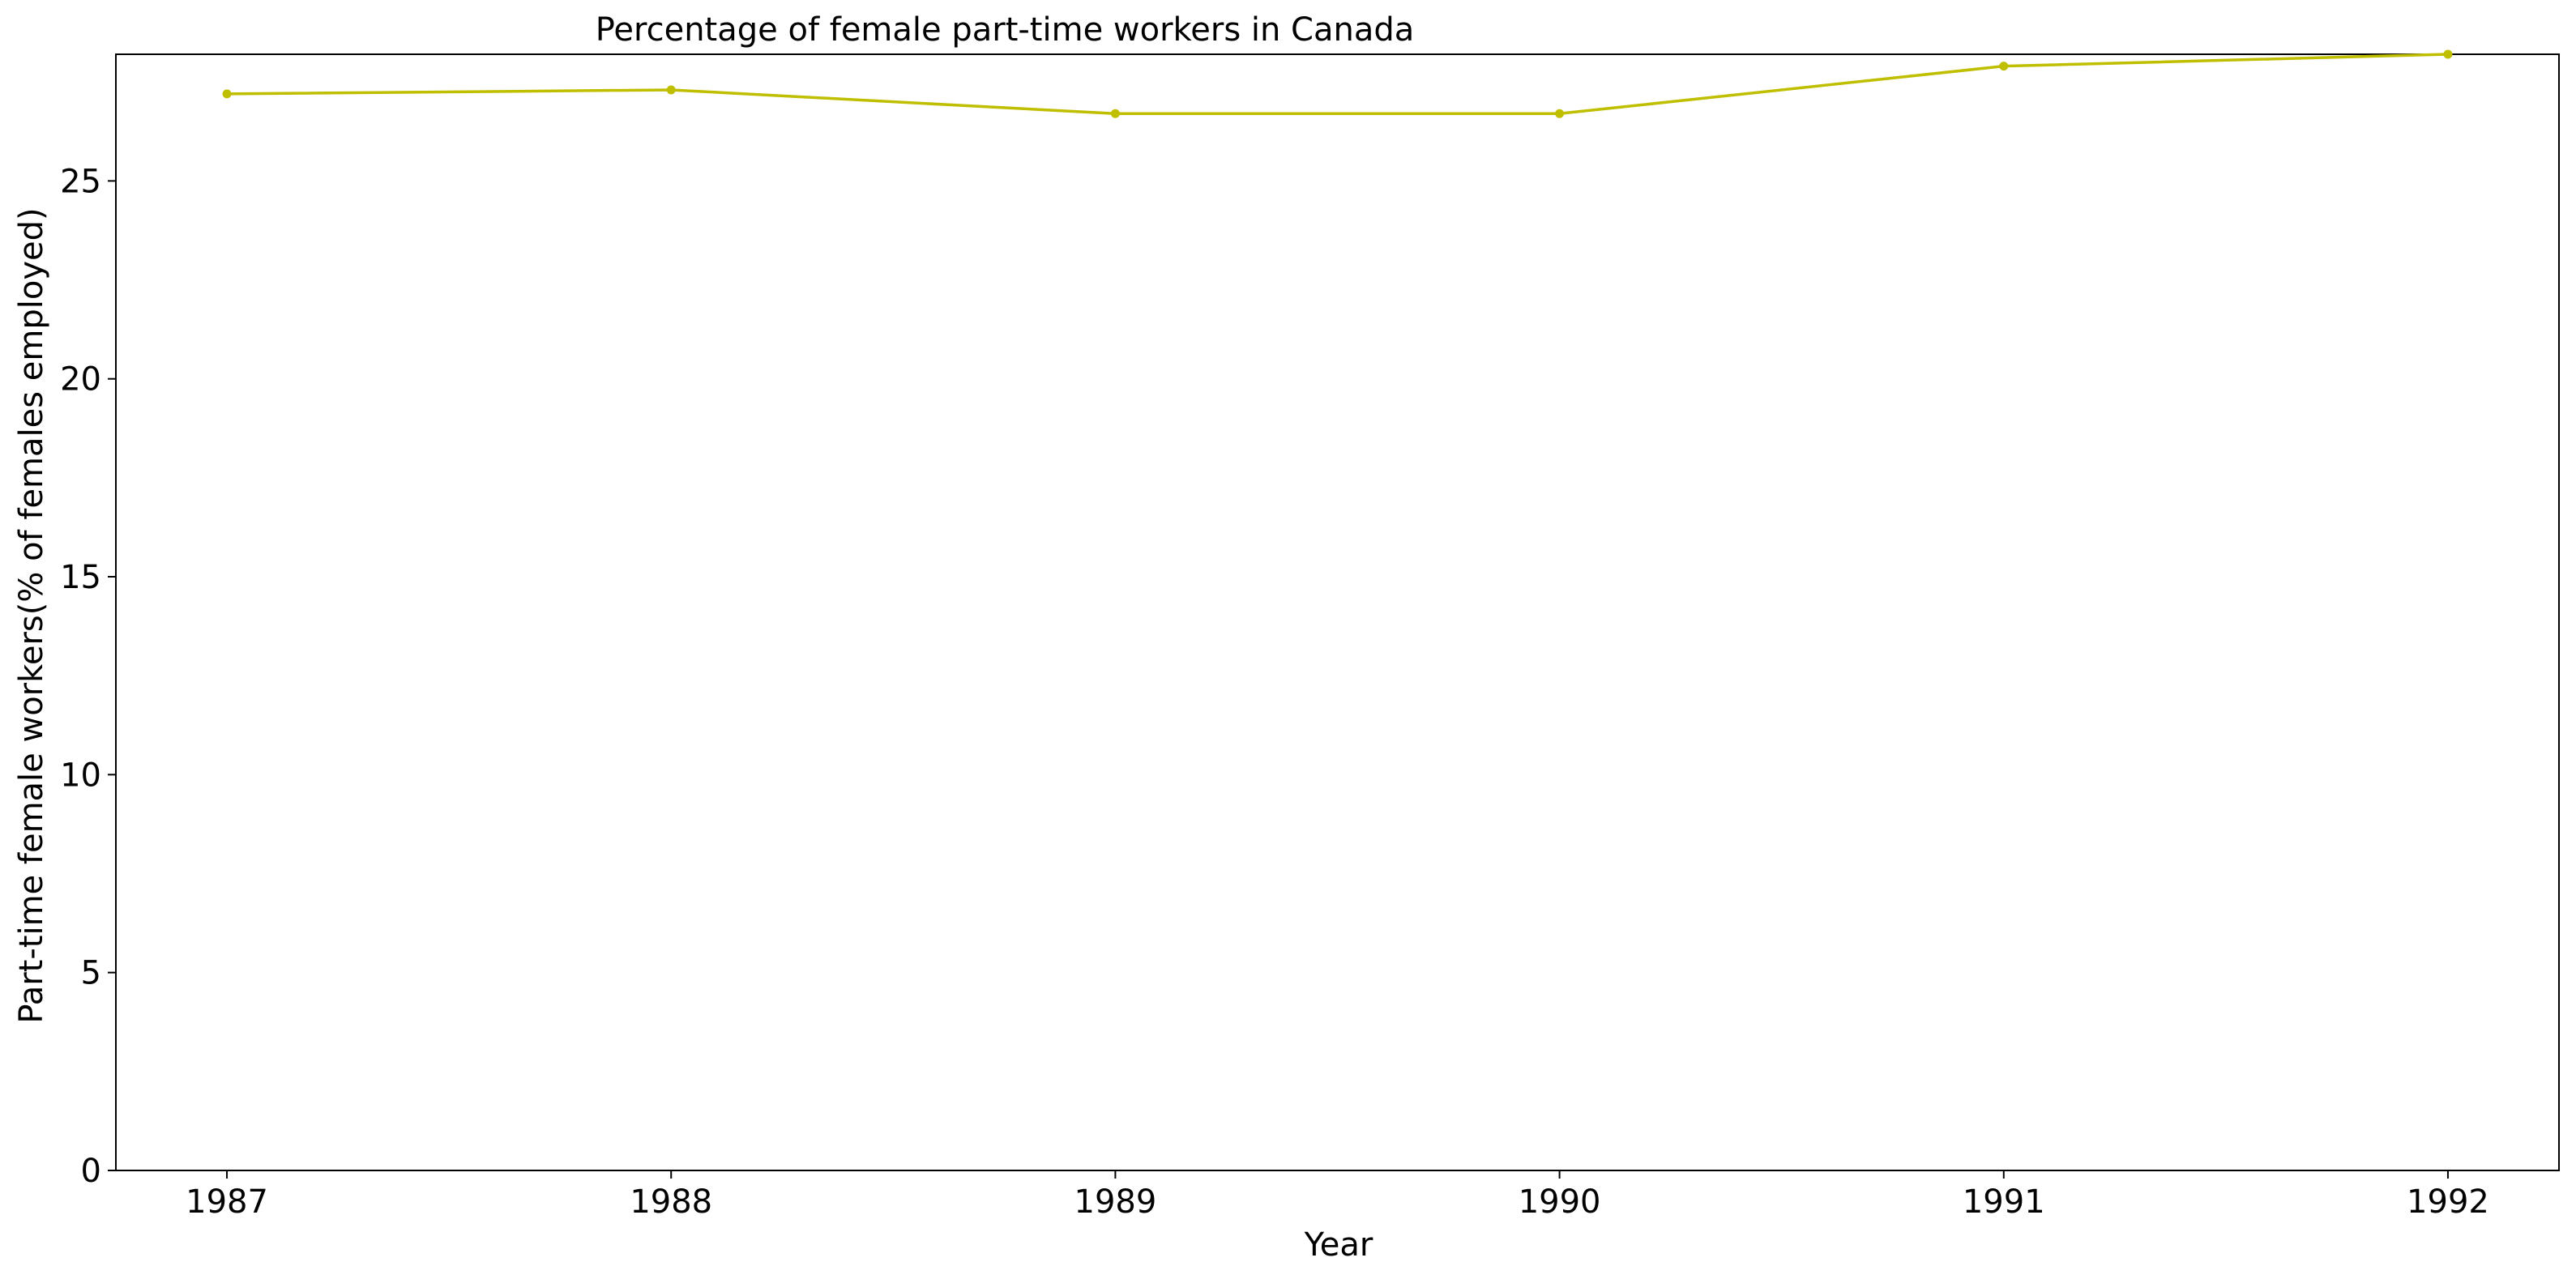 Image resolution: width=2576 pixels, height=1279 pixels. I want to click on y-tick-label: 25, so click(80, 181).